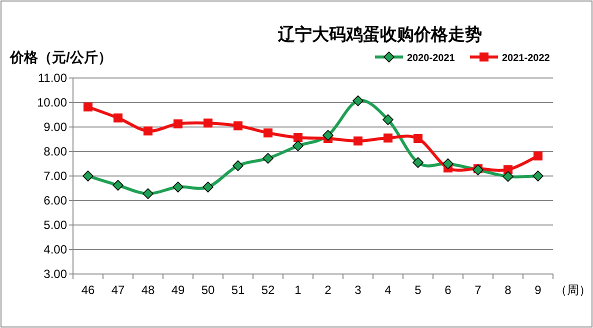  What do you see at coordinates (358, 290) in the screenshot?
I see `x-tick-label: 3` at bounding box center [358, 290].